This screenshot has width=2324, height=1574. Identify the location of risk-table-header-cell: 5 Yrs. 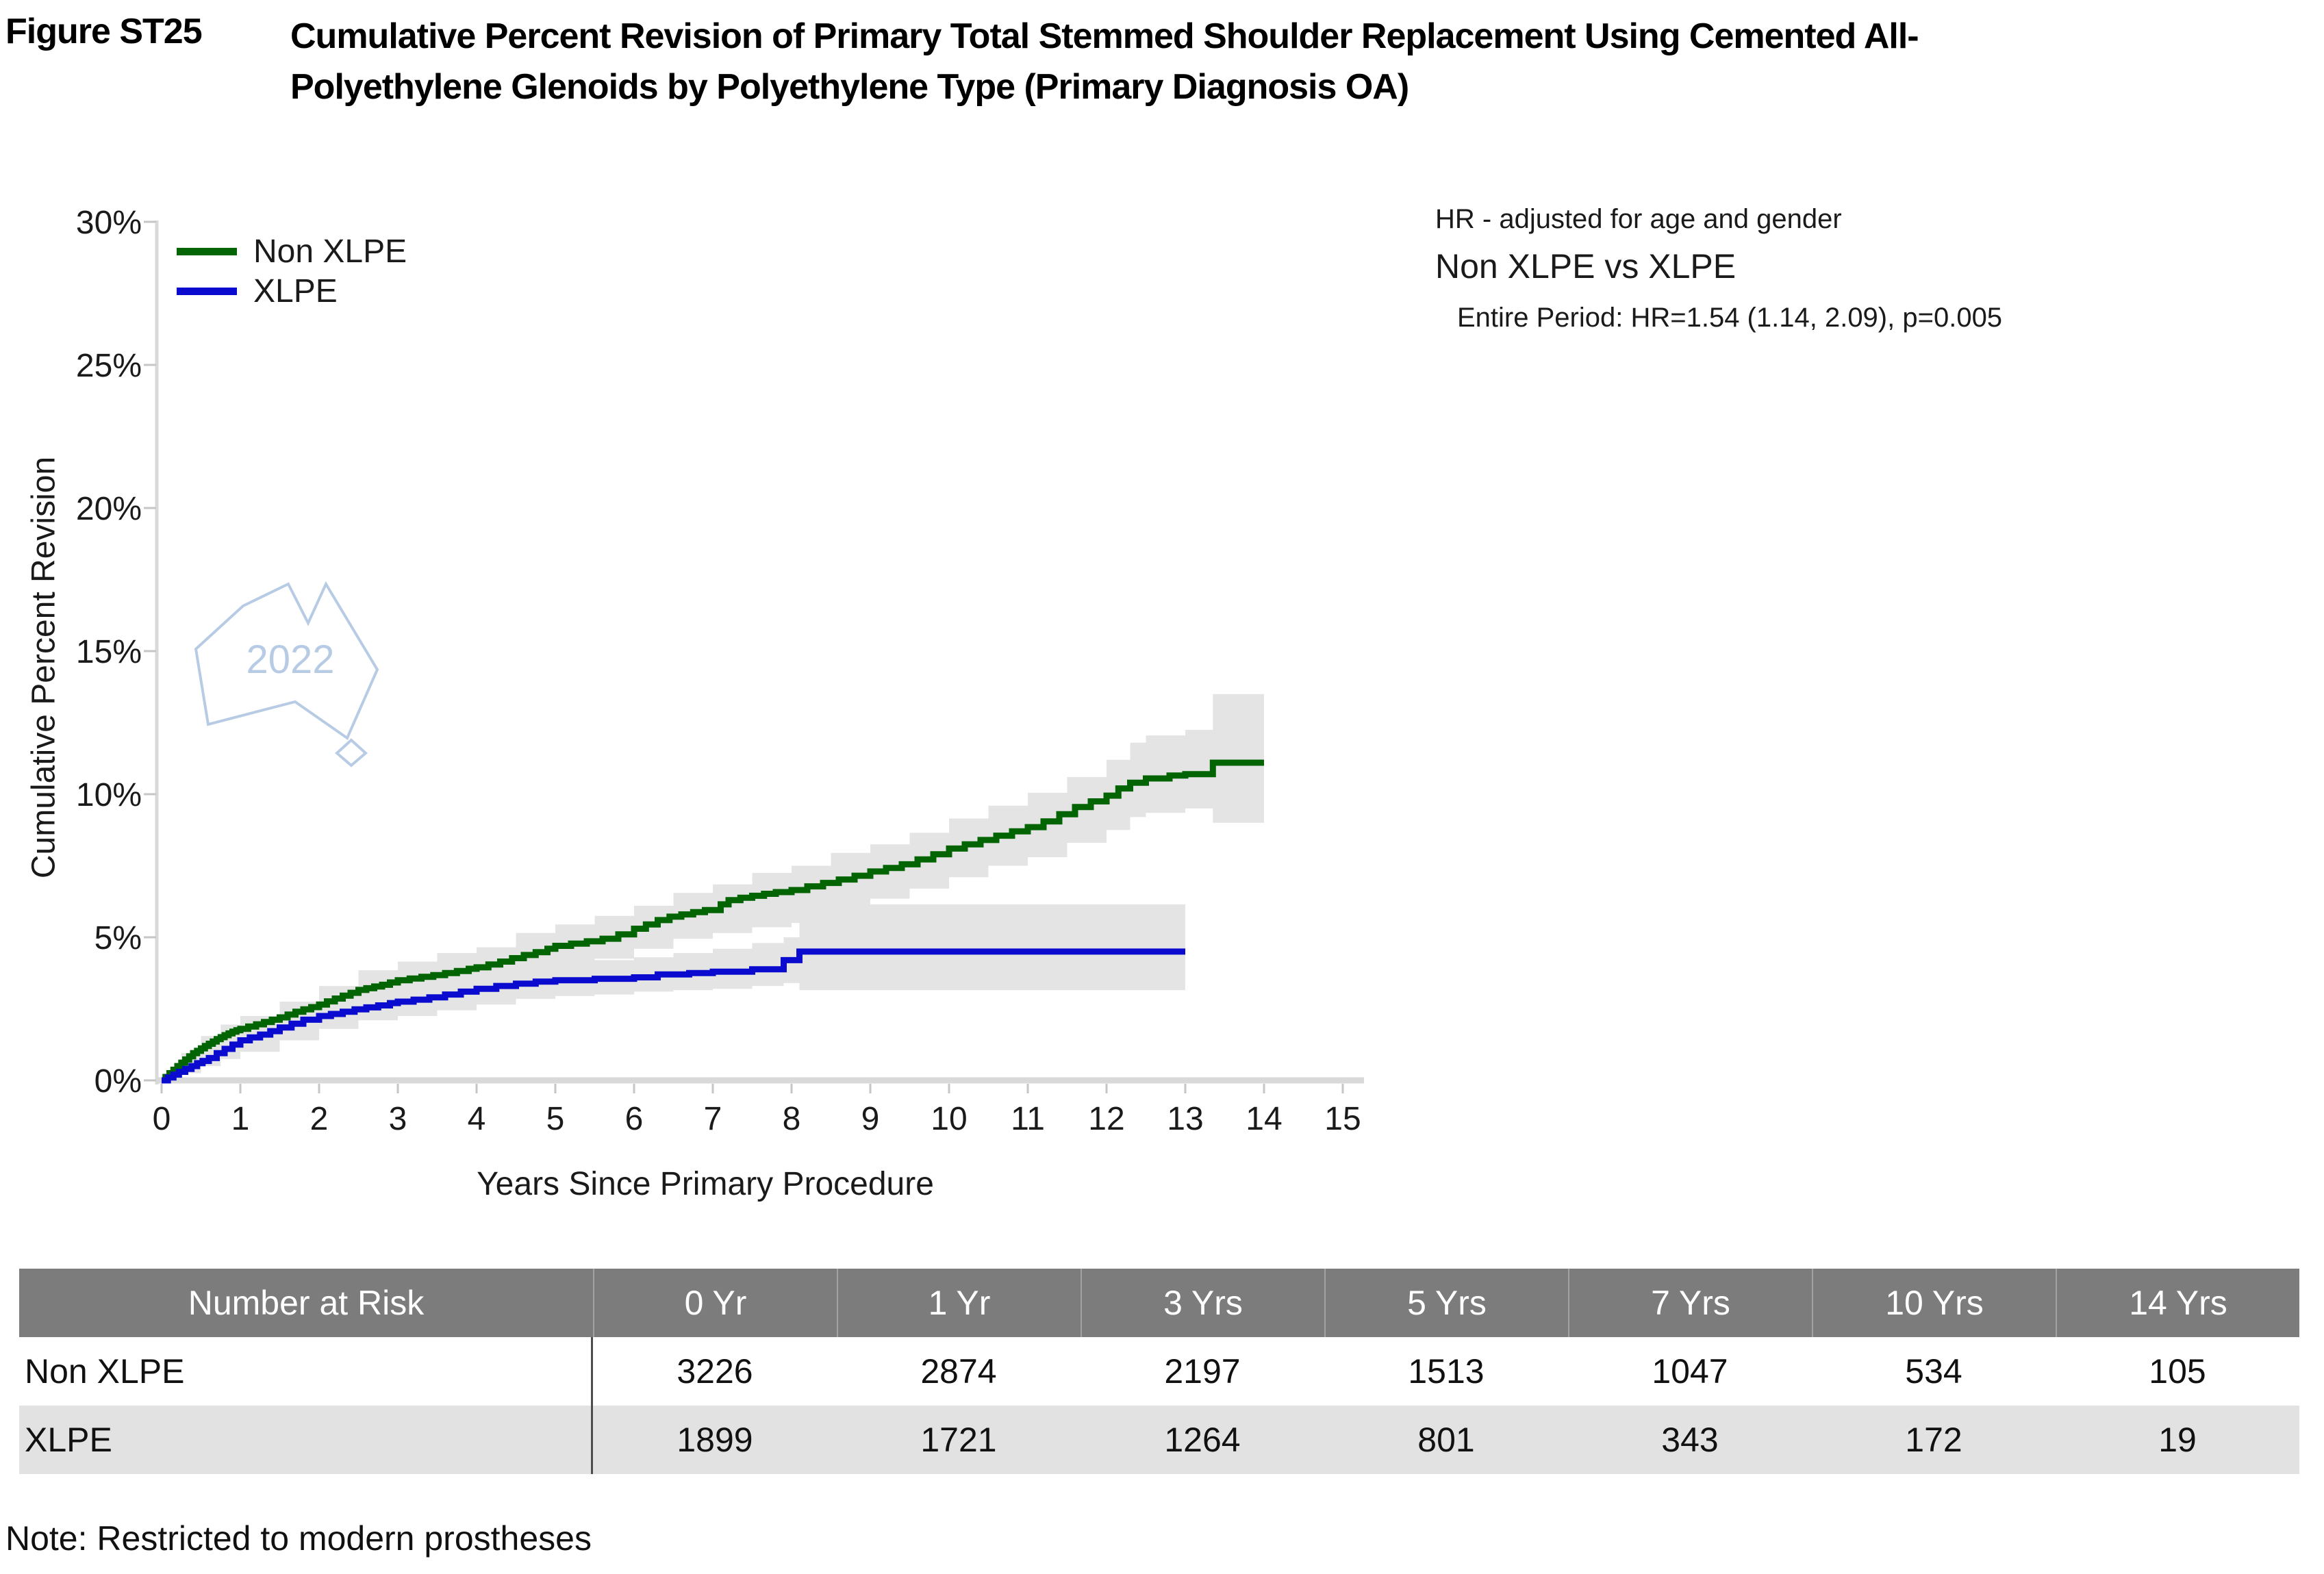
(1446, 1303).